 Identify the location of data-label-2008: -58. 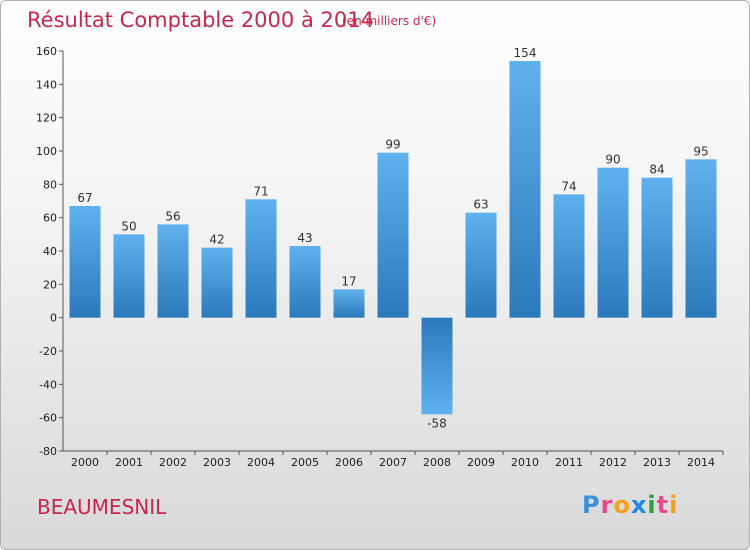
(437, 423).